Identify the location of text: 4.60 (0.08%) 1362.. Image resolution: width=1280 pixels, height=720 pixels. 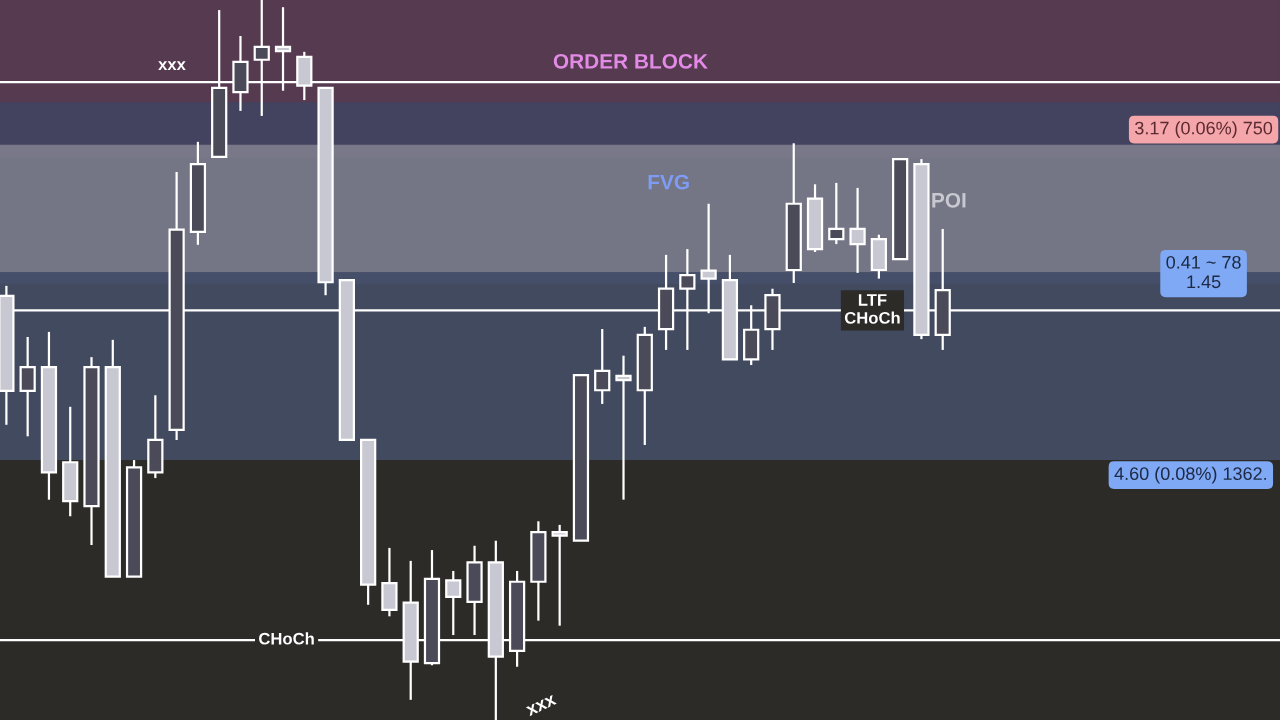
(1190, 475).